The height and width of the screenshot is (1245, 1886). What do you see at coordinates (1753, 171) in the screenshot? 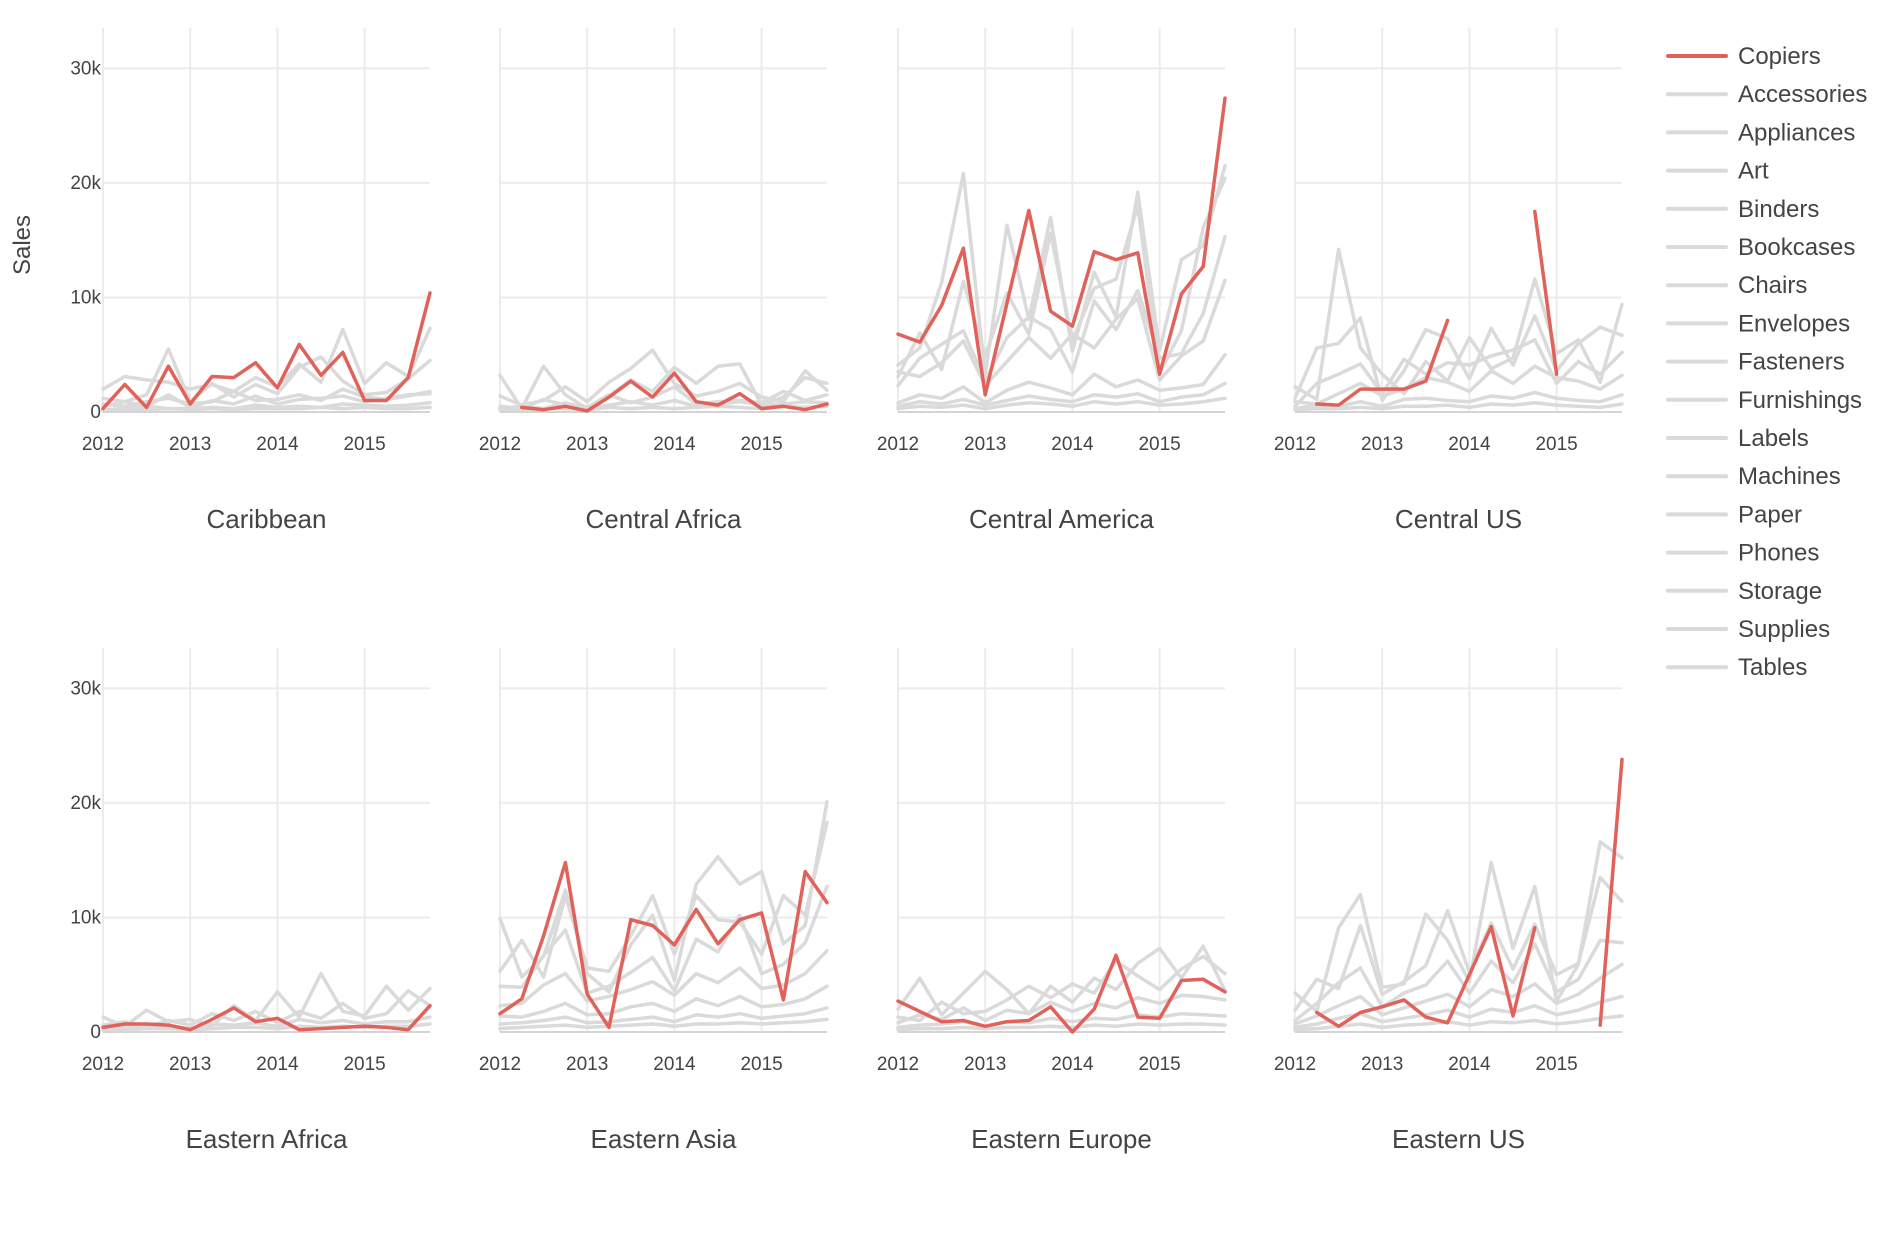
I see `legend-label: Art` at bounding box center [1753, 171].